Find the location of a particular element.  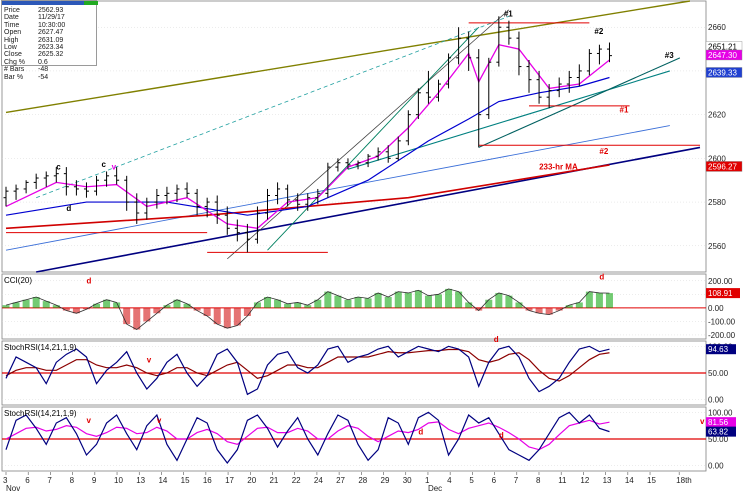

x-tick-label: 30 is located at coordinates (407, 480).